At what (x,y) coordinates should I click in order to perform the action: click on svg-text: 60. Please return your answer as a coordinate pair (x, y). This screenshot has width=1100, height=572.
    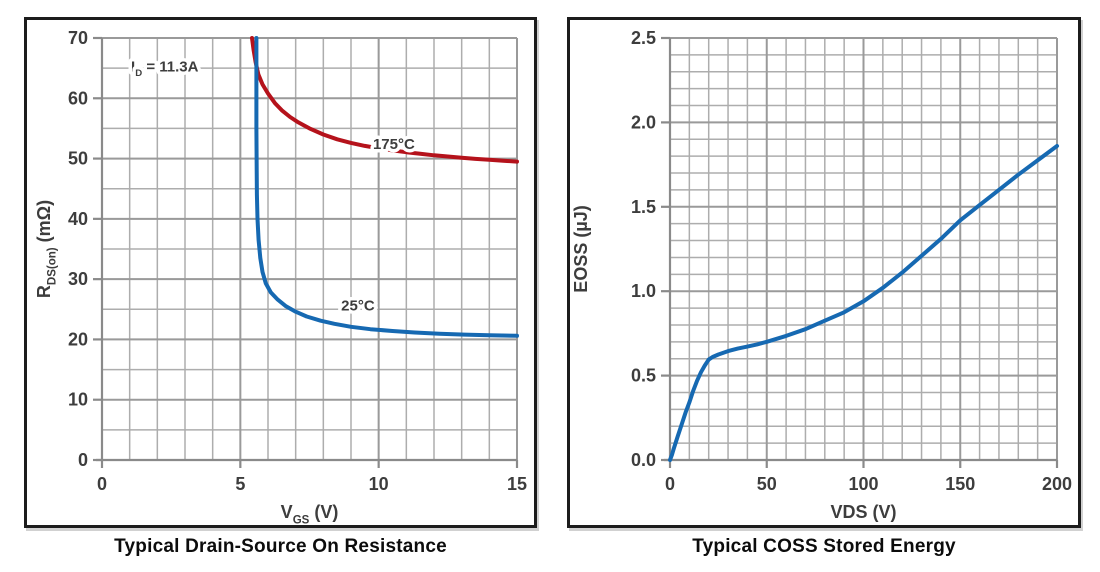
    Looking at the image, I should click on (78, 98).